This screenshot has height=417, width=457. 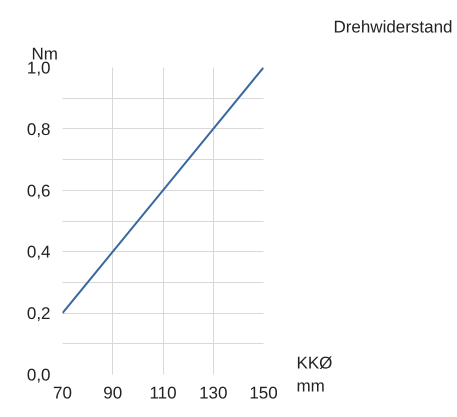 I want to click on x-tick-label: 130, so click(x=213, y=393).